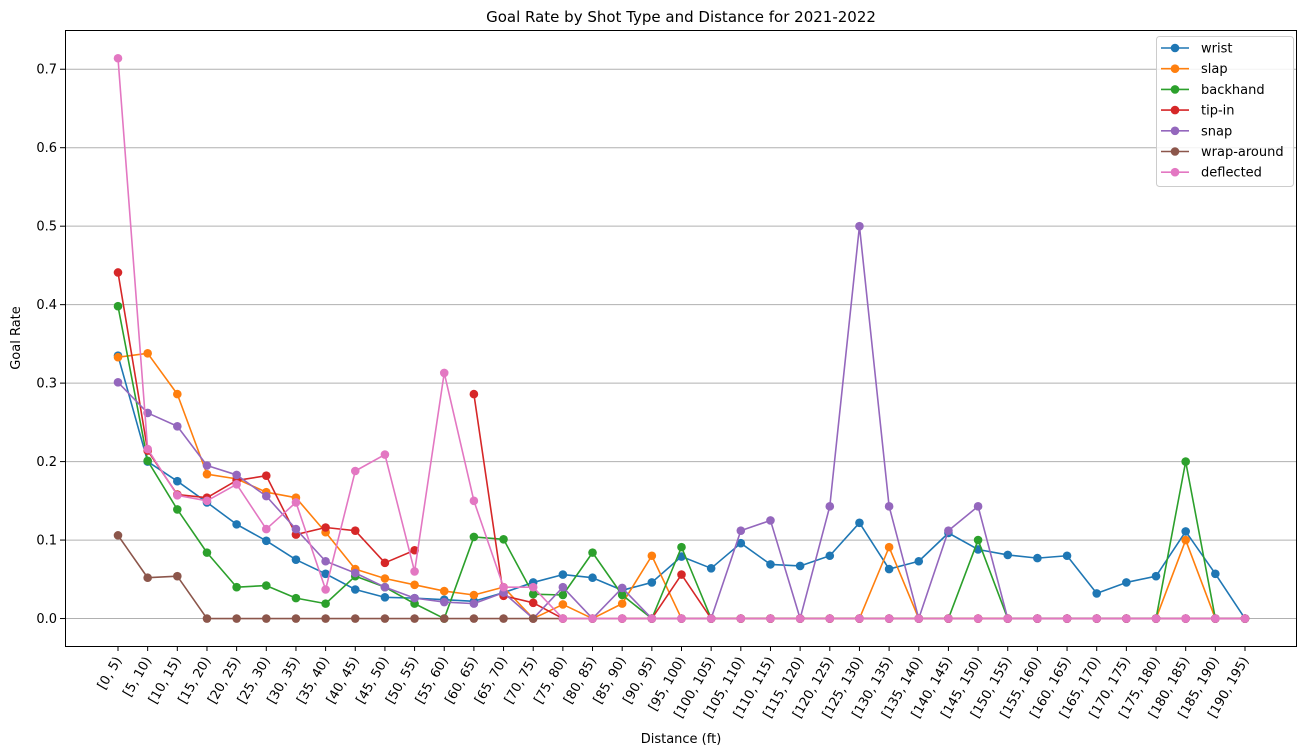  I want to click on legend-item-deflected: deflected, so click(1211, 173).